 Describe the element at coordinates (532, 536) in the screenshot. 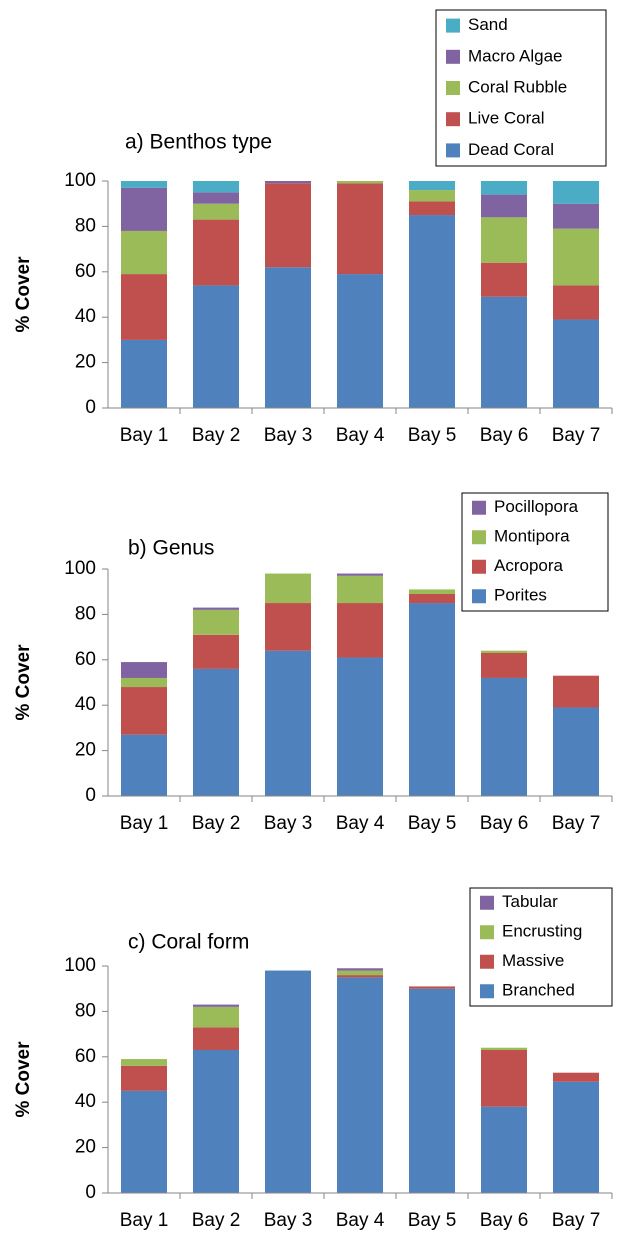

I see `legend-label: Montipora` at that location.